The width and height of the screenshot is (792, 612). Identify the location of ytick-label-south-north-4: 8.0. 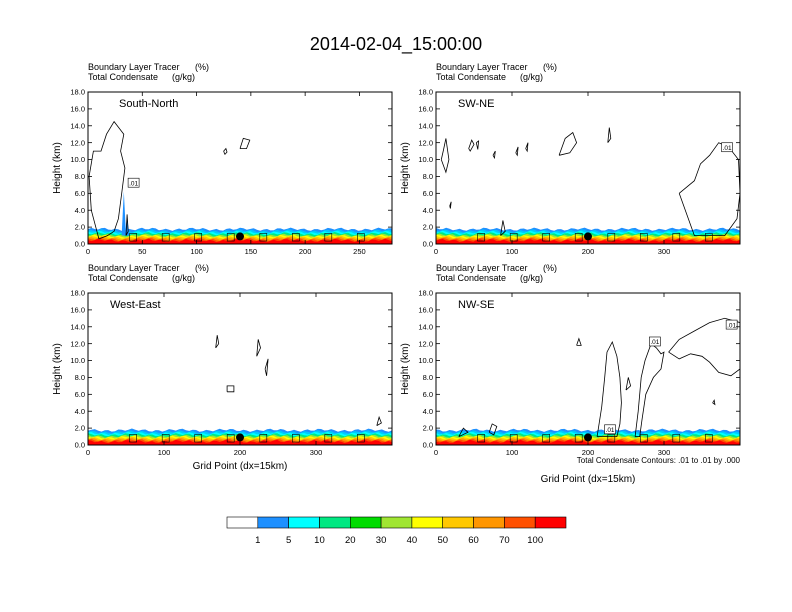
(80, 176).